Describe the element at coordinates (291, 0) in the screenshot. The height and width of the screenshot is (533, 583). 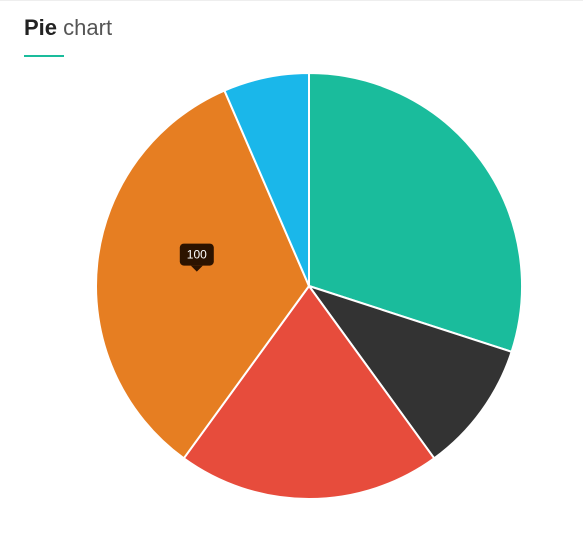
I see `top-divider` at that location.